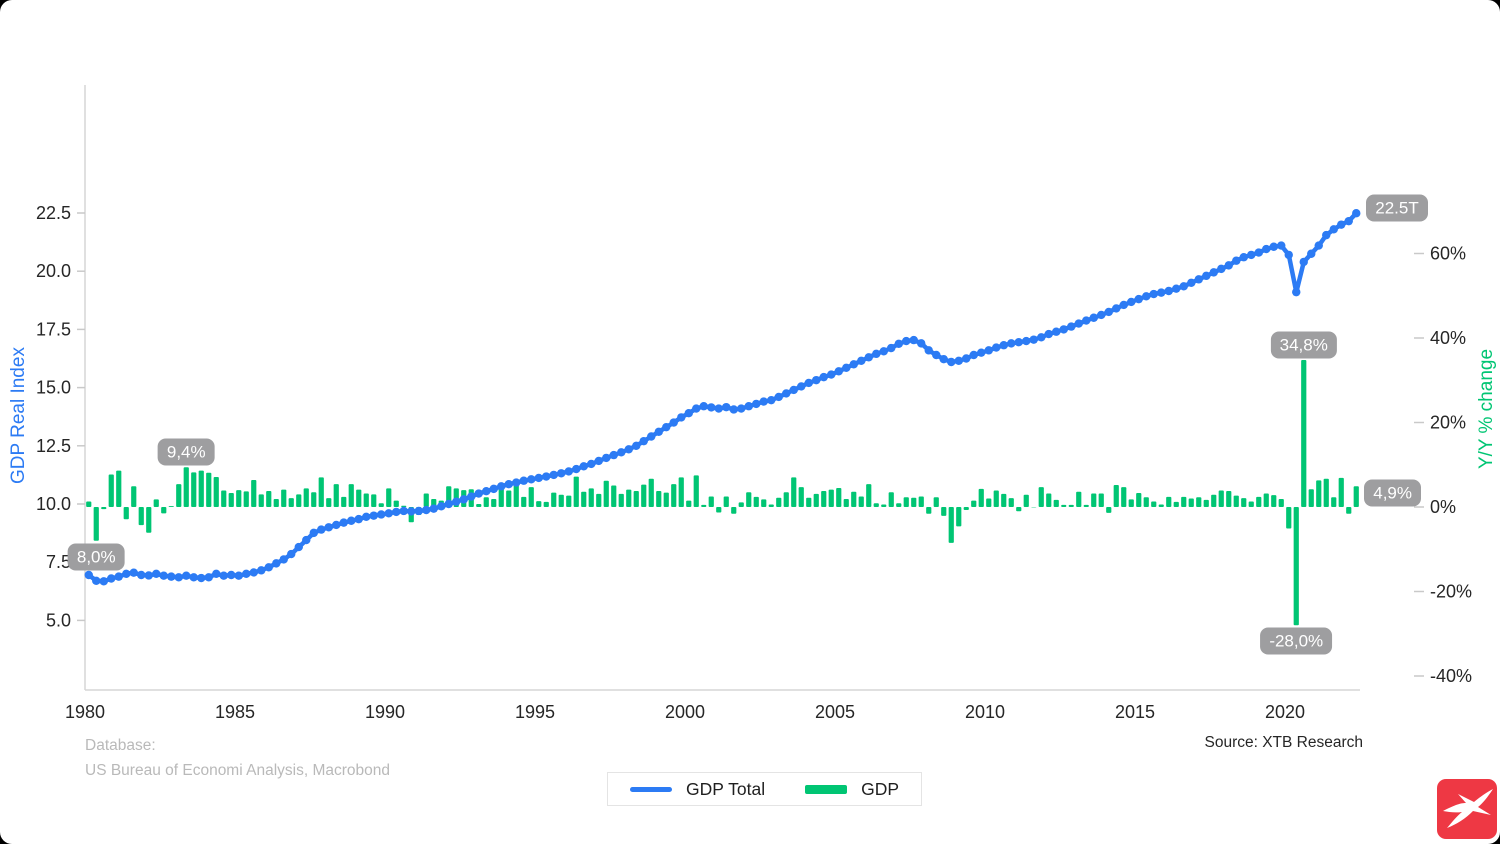 The image size is (1500, 844). I want to click on left-axis-tick-label: 7.5, so click(58, 562).